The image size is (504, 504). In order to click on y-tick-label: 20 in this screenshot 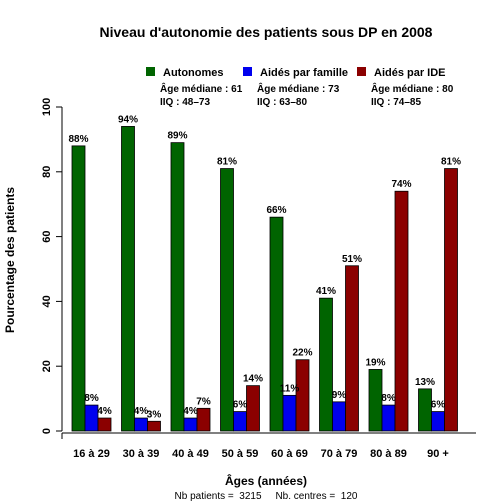, I will do `click(47, 366)`.